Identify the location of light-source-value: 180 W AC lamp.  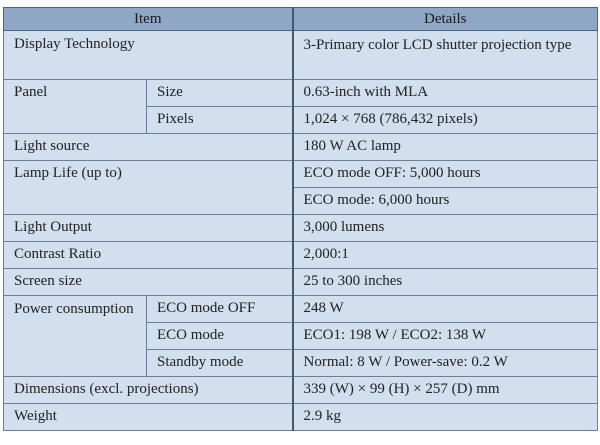
(444, 147).